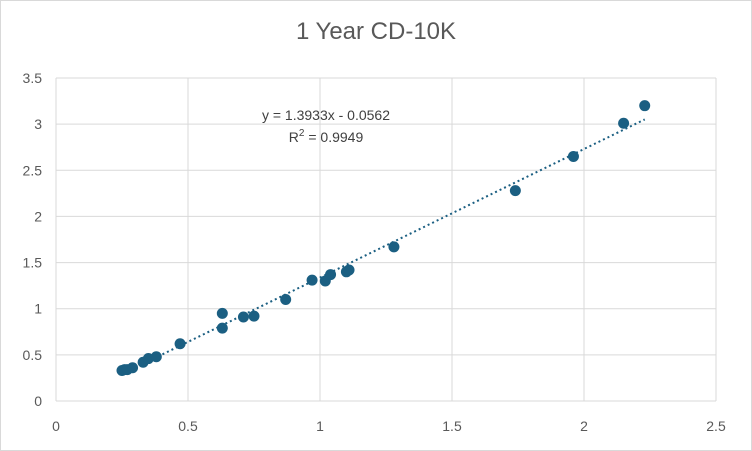 This screenshot has width=752, height=451. I want to click on y-tick-label: 3, so click(38, 124).